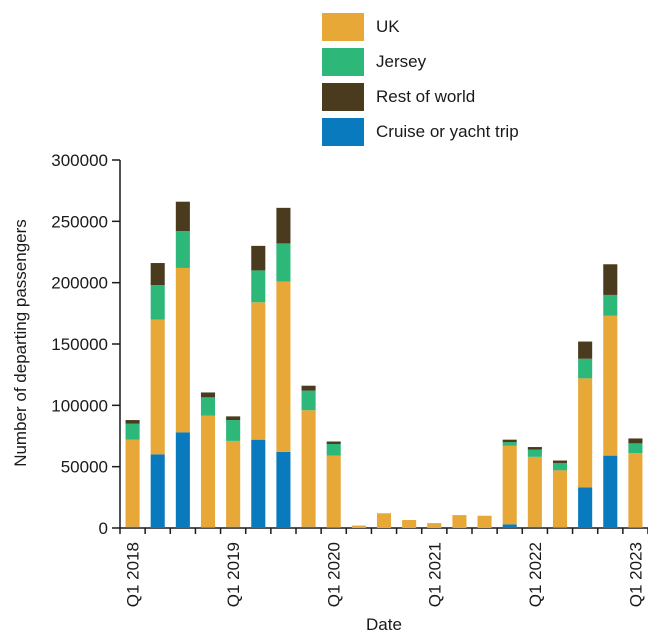  Describe the element at coordinates (343, 62) in the screenshot. I see `legend-swatch-jersey` at that location.